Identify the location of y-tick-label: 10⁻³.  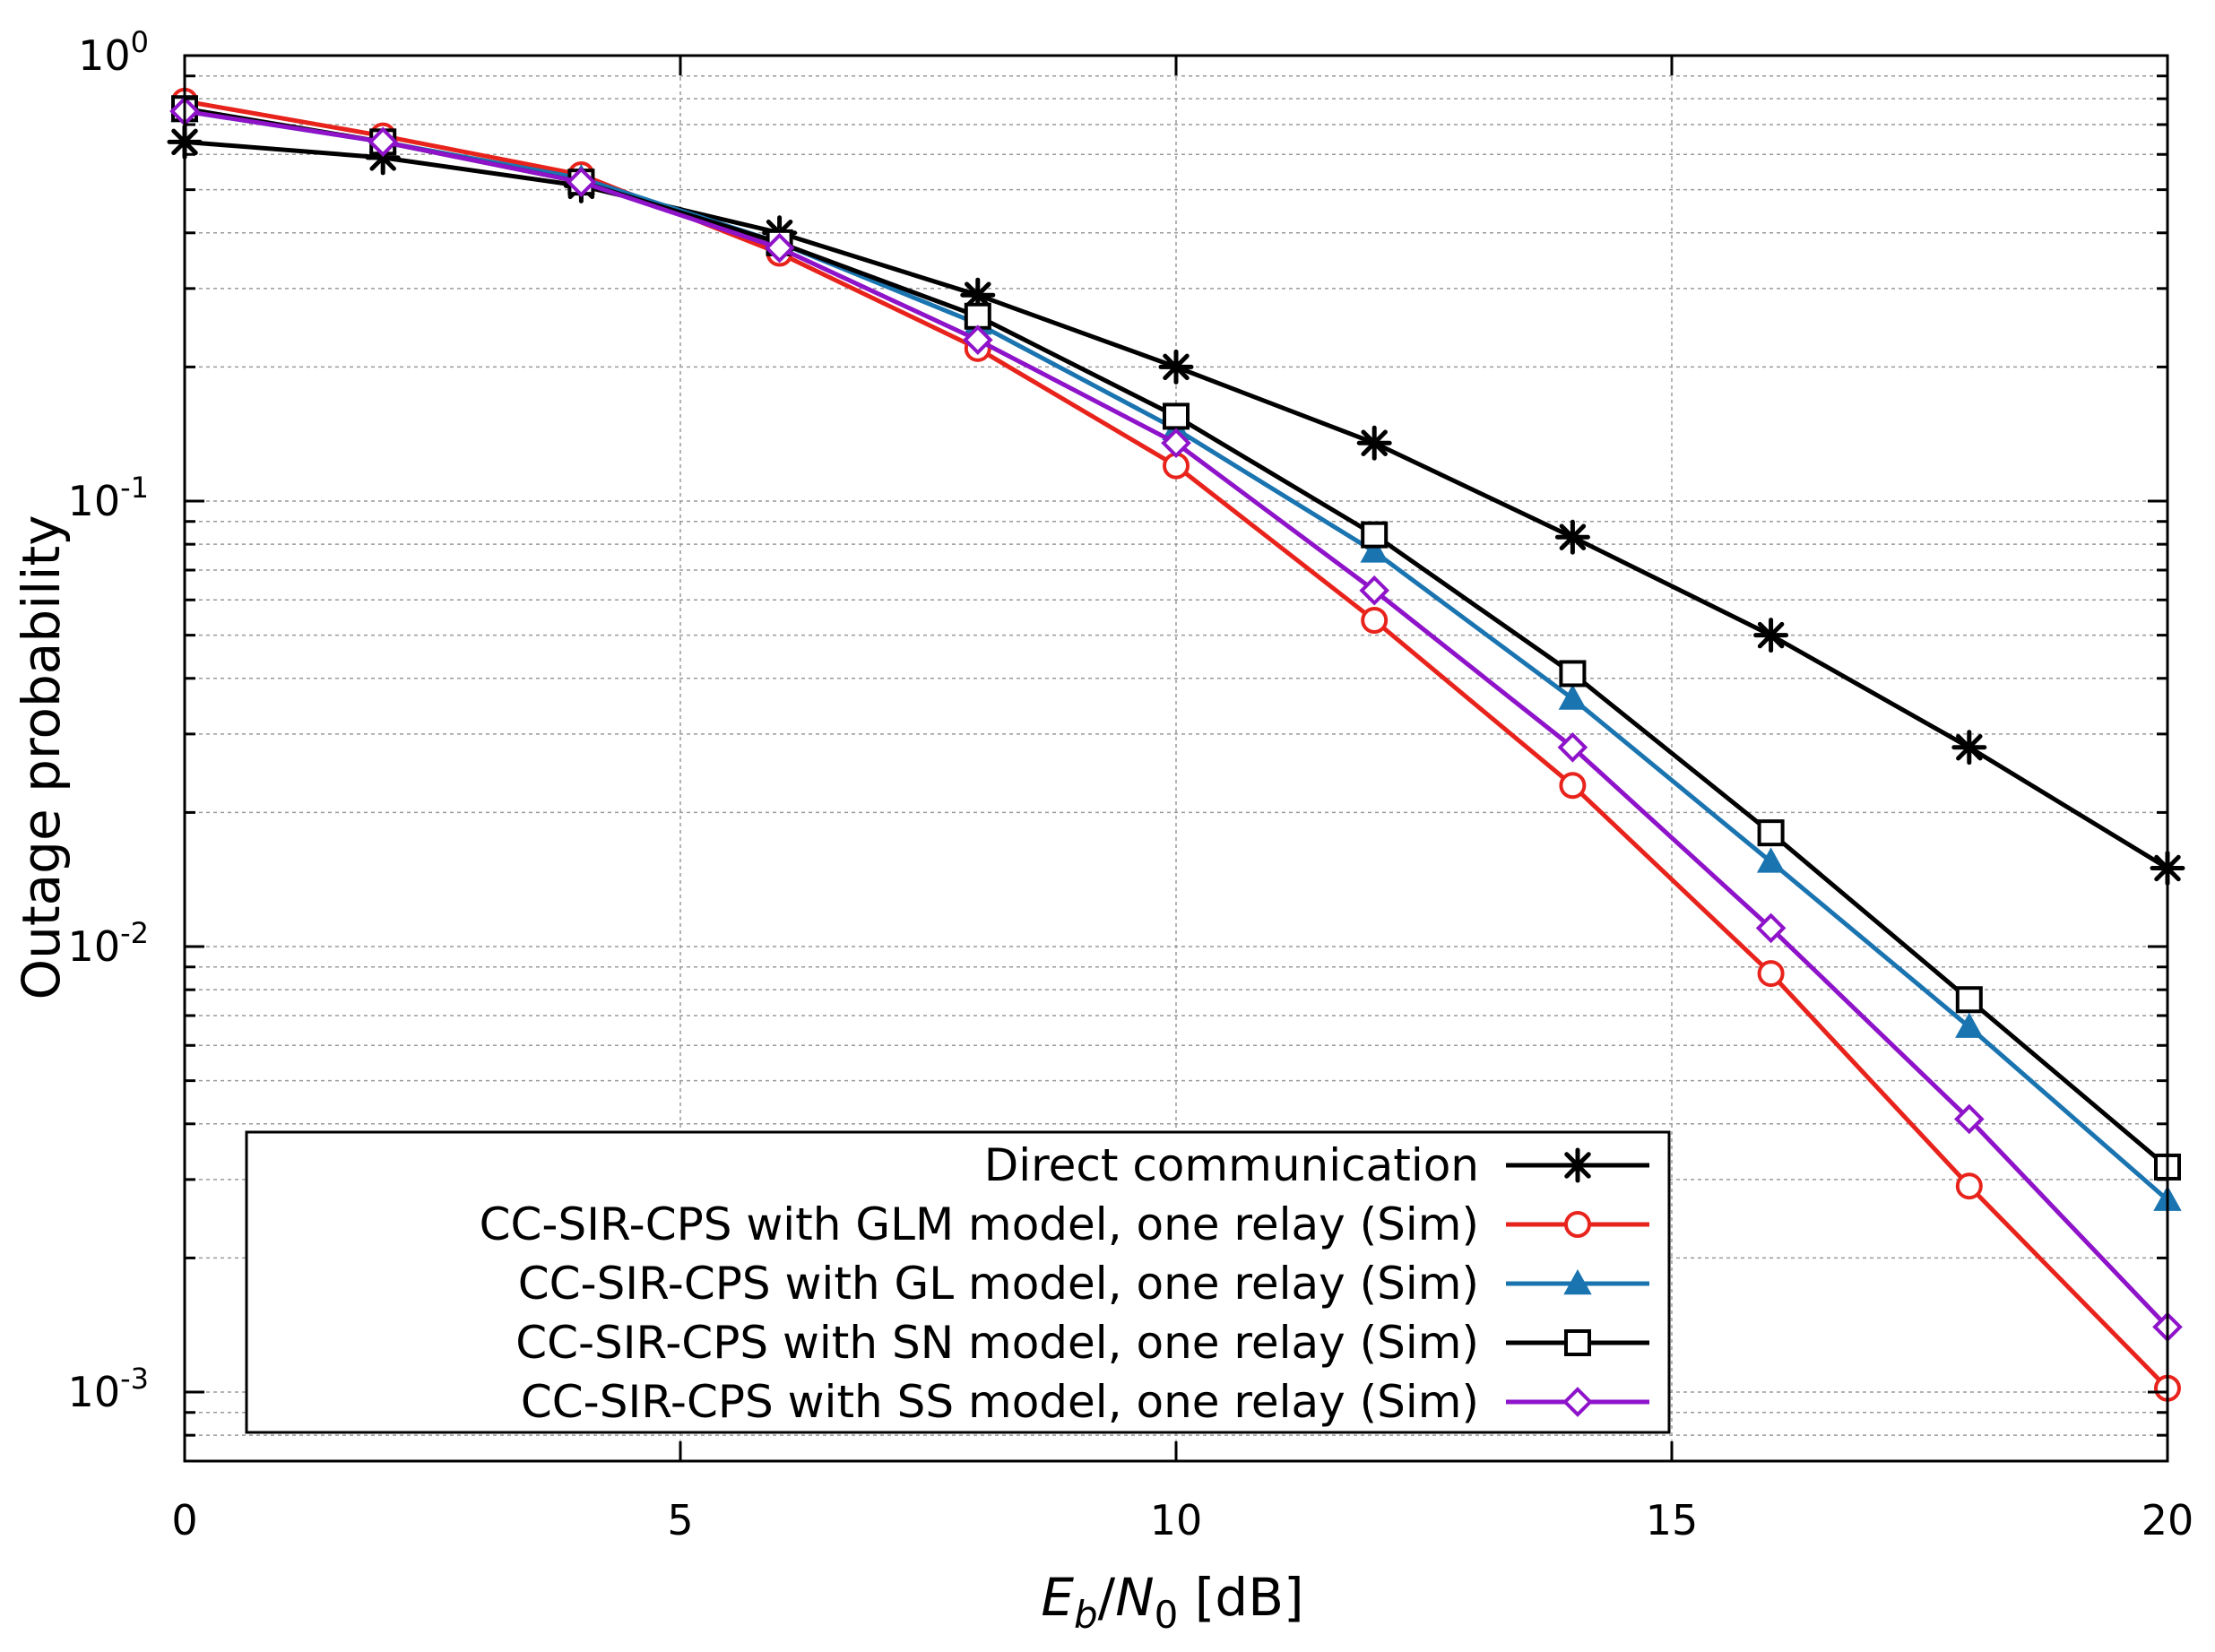
(108, 1389).